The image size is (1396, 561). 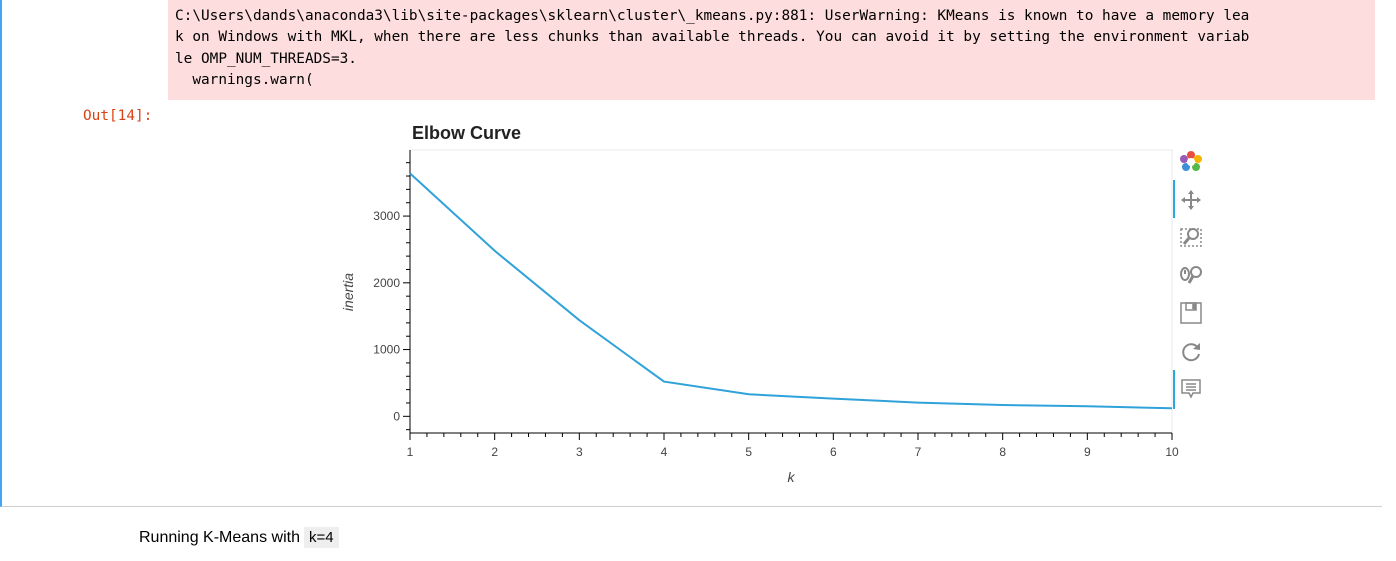 What do you see at coordinates (466, 133) in the screenshot?
I see `chart-title: Elbow Curve` at bounding box center [466, 133].